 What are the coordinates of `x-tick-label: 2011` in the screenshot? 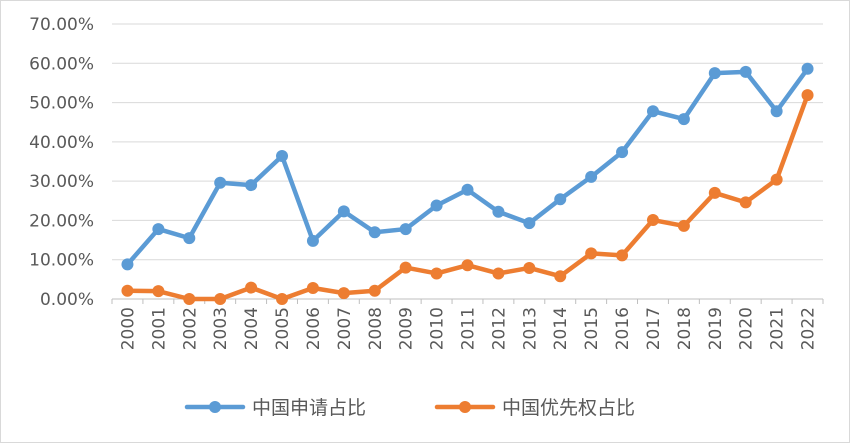 It's located at (469, 328).